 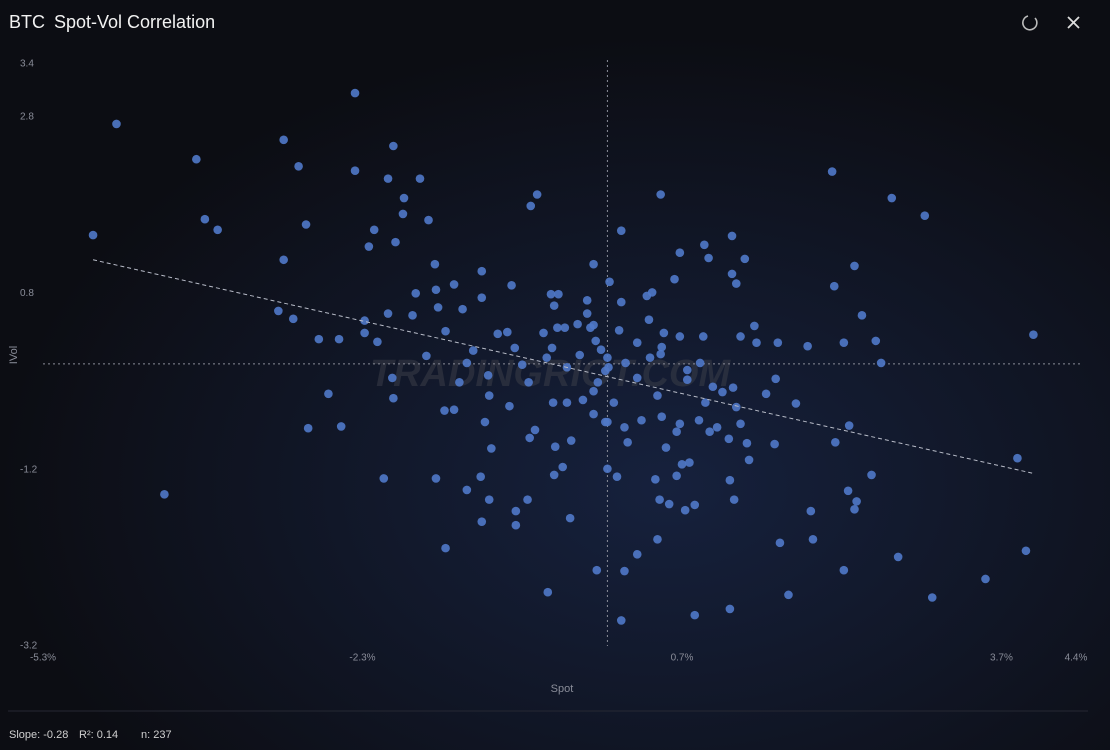 What do you see at coordinates (27, 22) in the screenshot?
I see `asset-label: BTC` at bounding box center [27, 22].